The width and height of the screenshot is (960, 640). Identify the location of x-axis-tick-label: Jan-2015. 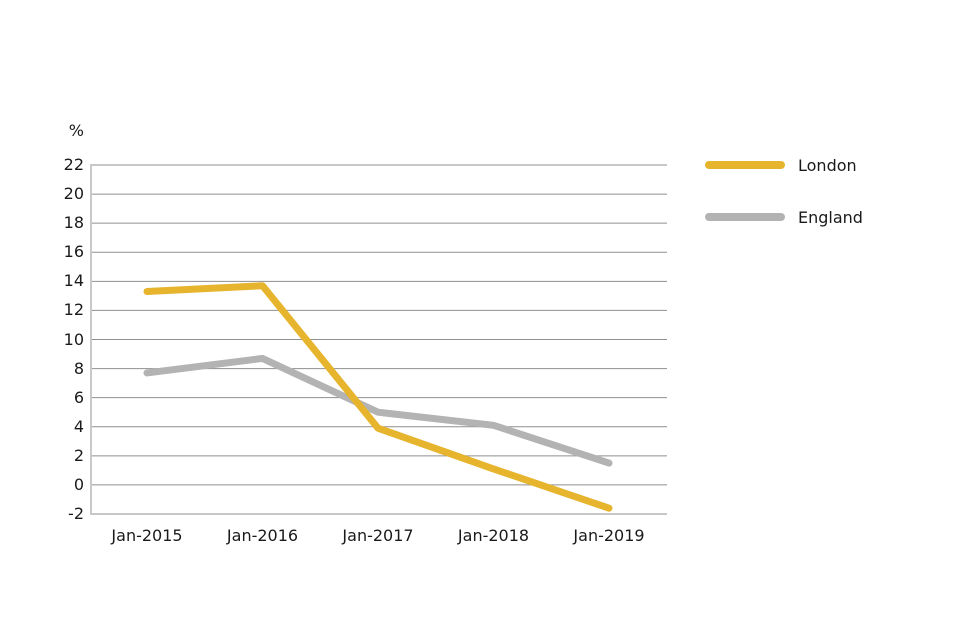
(147, 535).